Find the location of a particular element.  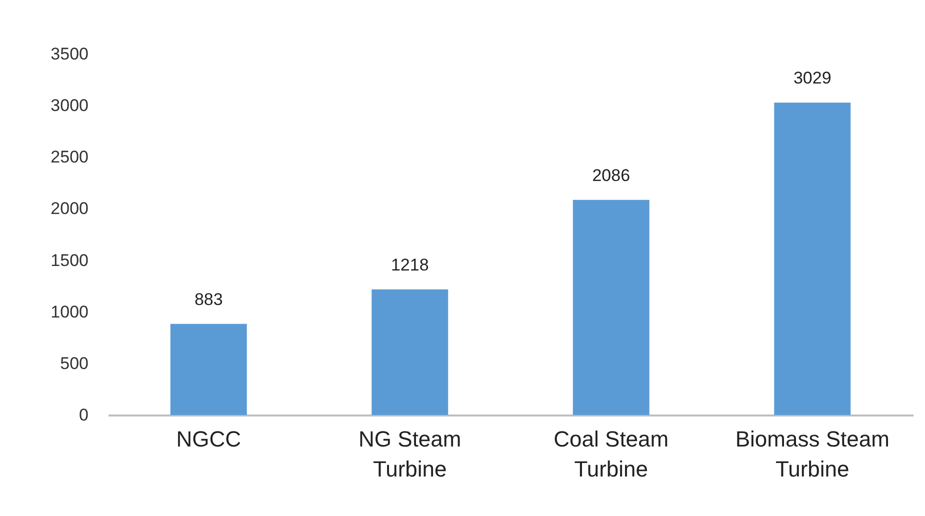

y-tick-label: 3000 is located at coordinates (69, 106).